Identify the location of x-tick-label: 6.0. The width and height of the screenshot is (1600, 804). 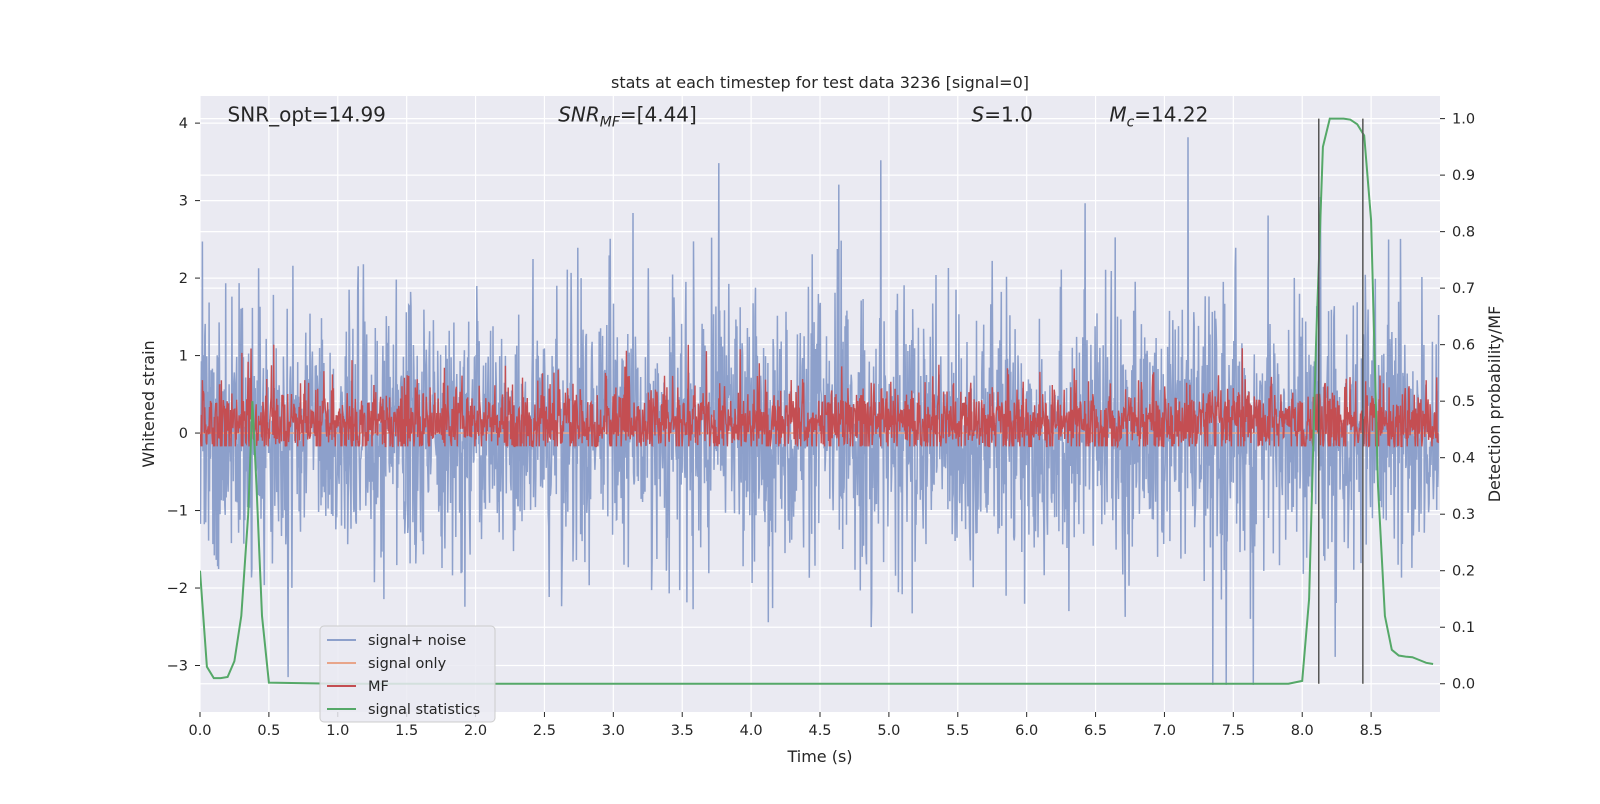
(1026, 731).